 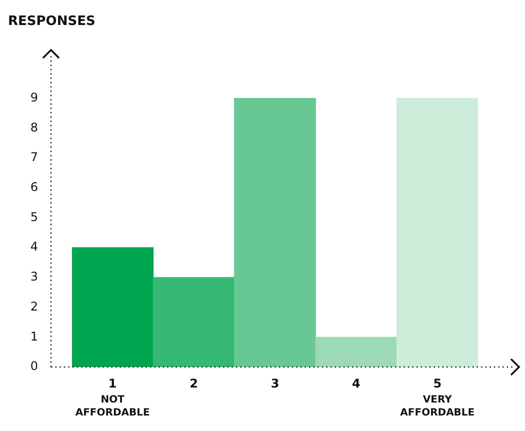 What do you see at coordinates (194, 383) in the screenshot?
I see `x-tick-label: 2` at bounding box center [194, 383].